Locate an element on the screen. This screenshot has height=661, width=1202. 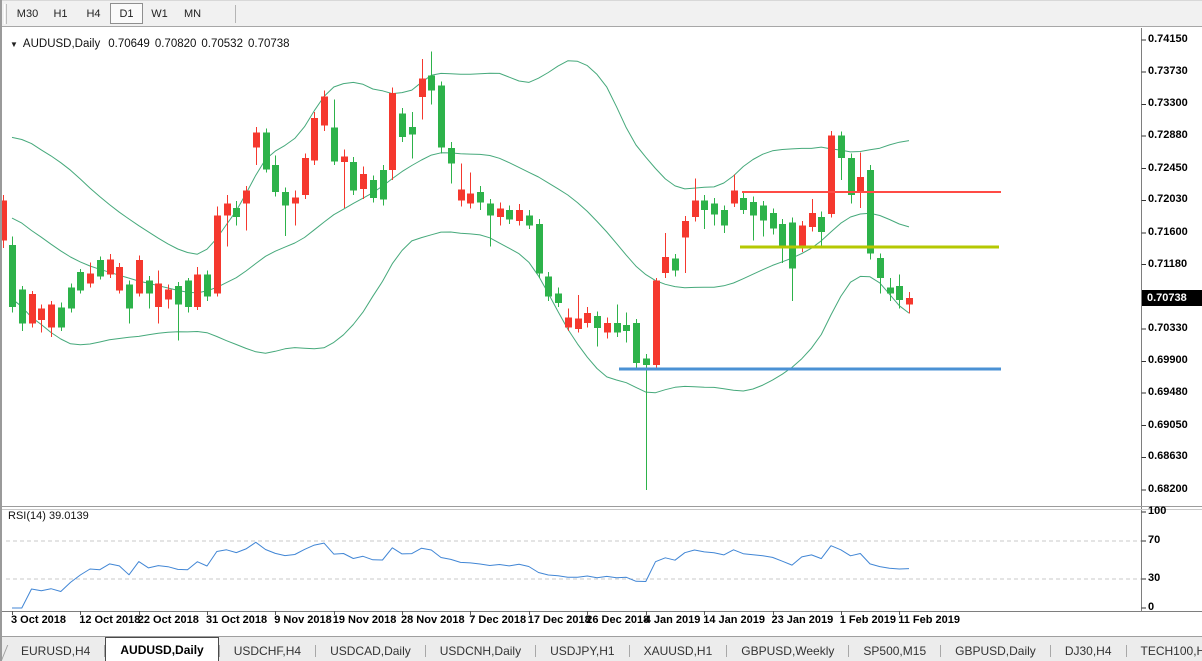
tab-gbpusd-weekly: GBPUSD,Weekly is located at coordinates (788, 651).